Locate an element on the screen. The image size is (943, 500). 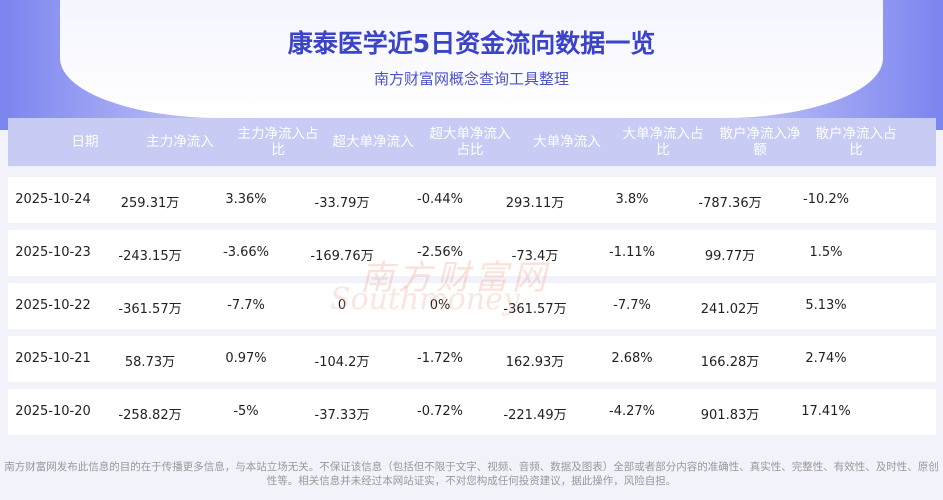
table-cell: 2025-10-22 is located at coordinates (53, 305).